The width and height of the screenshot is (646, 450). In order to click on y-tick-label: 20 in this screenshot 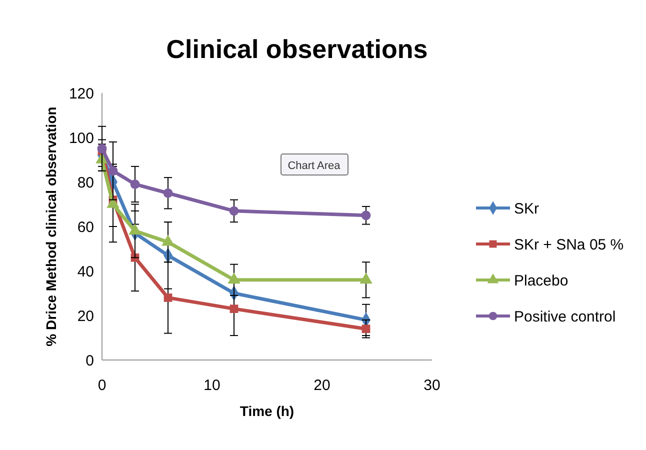, I will do `click(85, 316)`.